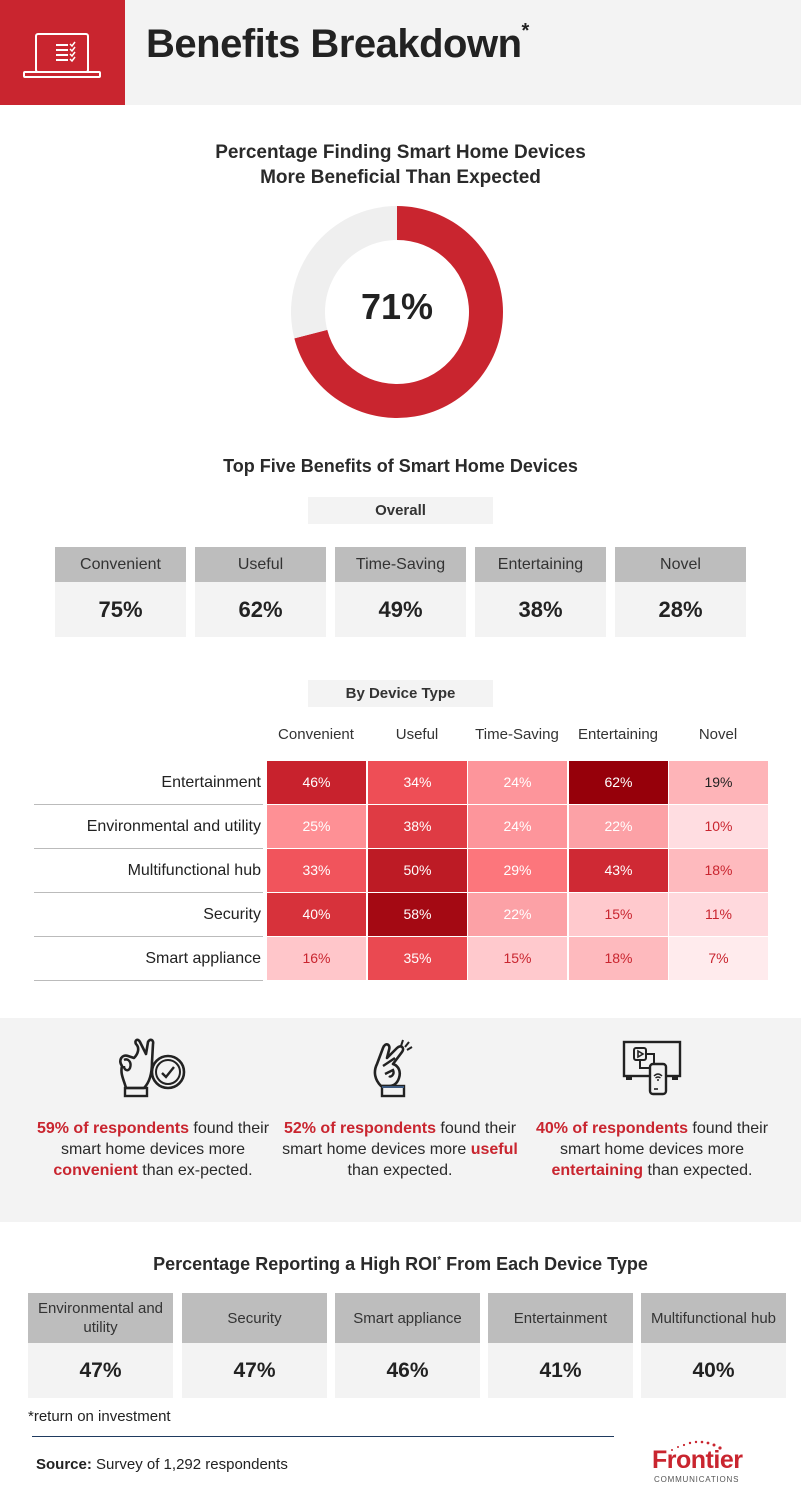 The height and width of the screenshot is (1502, 801). Describe the element at coordinates (189, 1464) in the screenshot. I see `source-text: Survey of 1,292 respondents` at that location.